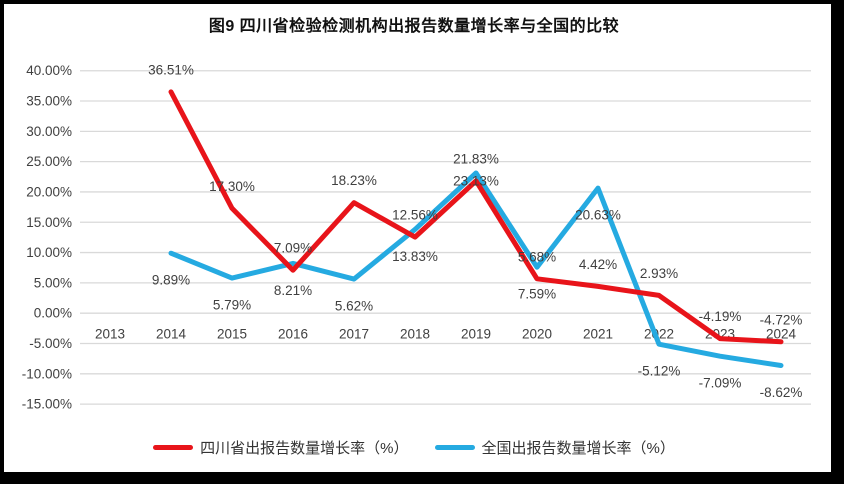 Image resolution: width=844 pixels, height=484 pixels. What do you see at coordinates (598, 334) in the screenshot?
I see `x-axis-label: 2021` at bounding box center [598, 334].